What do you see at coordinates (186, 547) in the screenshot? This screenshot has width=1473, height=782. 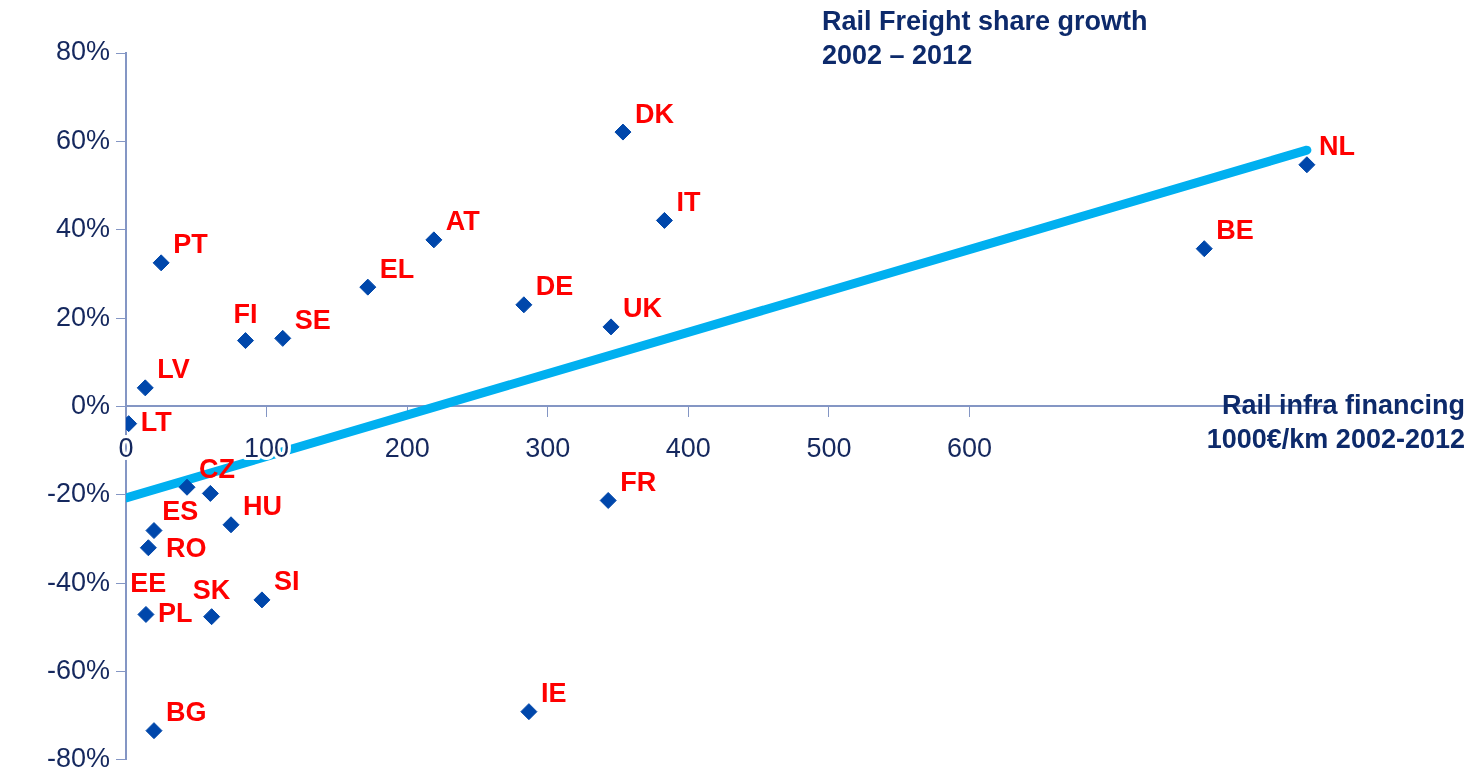 I see `annotation: RO` at bounding box center [186, 547].